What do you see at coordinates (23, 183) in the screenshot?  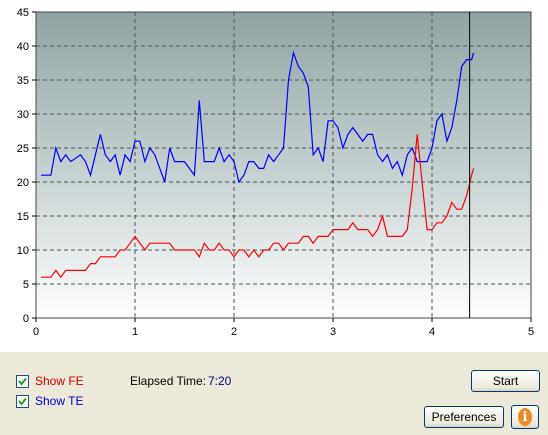 I see `y-tick-label: 20` at bounding box center [23, 183].